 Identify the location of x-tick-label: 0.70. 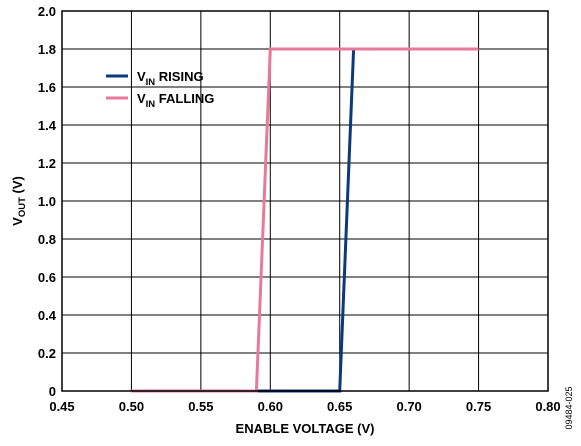
(408, 406).